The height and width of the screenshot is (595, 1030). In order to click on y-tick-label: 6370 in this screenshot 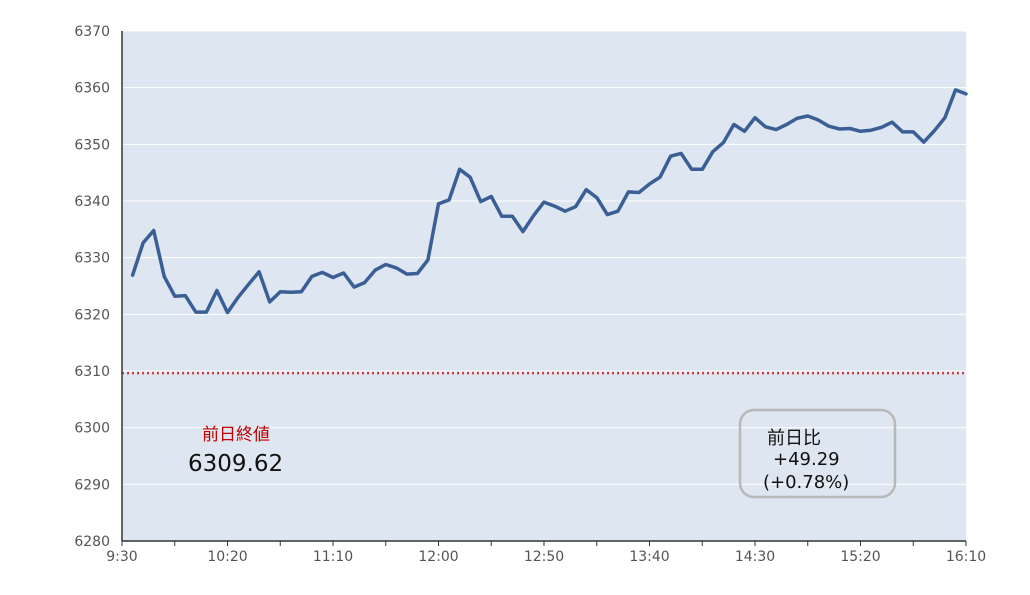, I will do `click(92, 32)`.